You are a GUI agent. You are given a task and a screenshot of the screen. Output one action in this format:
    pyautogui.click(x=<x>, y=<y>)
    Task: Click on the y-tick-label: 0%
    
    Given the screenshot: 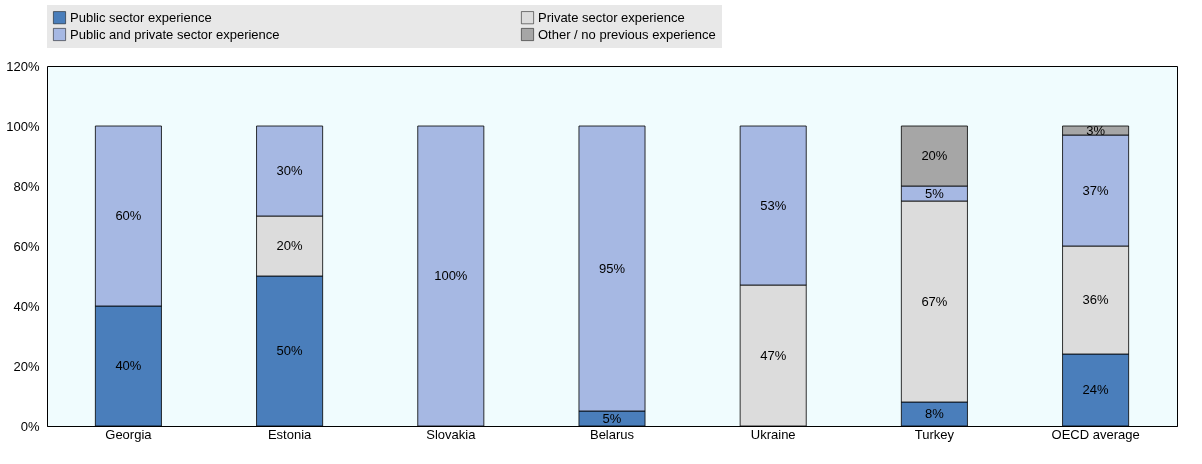 What is the action you would take?
    pyautogui.click(x=30, y=426)
    